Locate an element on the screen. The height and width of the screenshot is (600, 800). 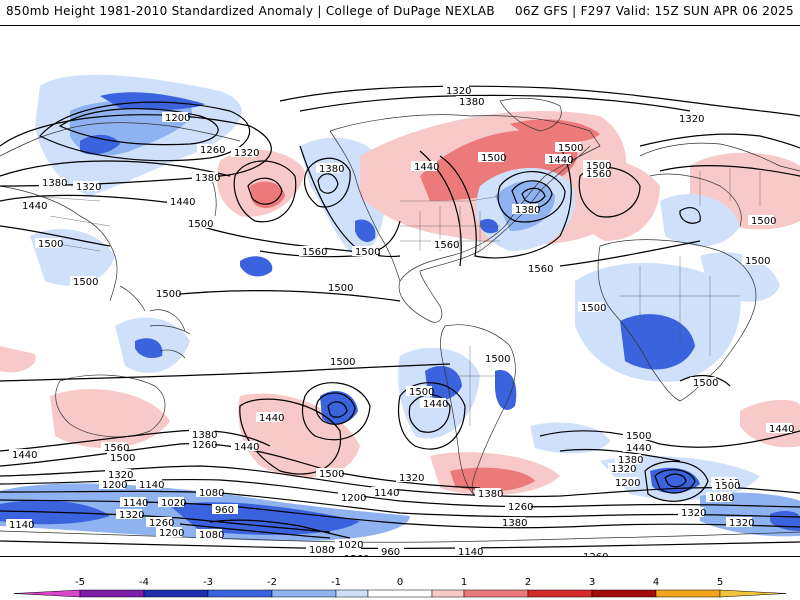
contour-1020-south is located at coordinates (255, 531).